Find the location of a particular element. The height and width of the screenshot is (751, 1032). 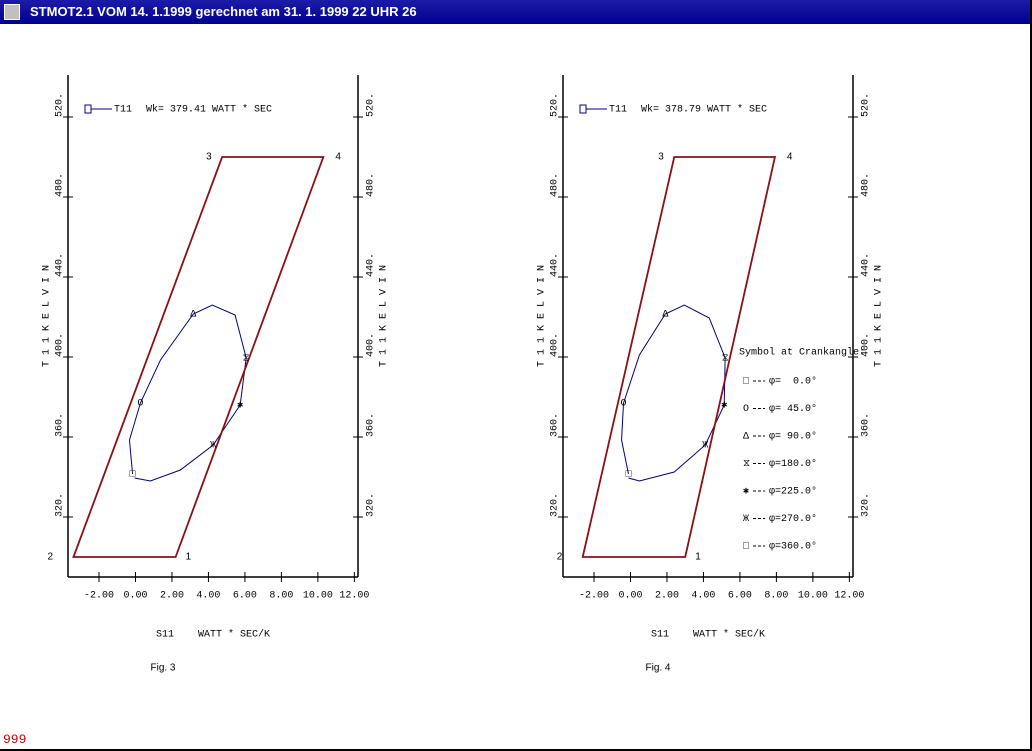

crank-legend-title: Symbol at Crankangle: is located at coordinates (802, 353).